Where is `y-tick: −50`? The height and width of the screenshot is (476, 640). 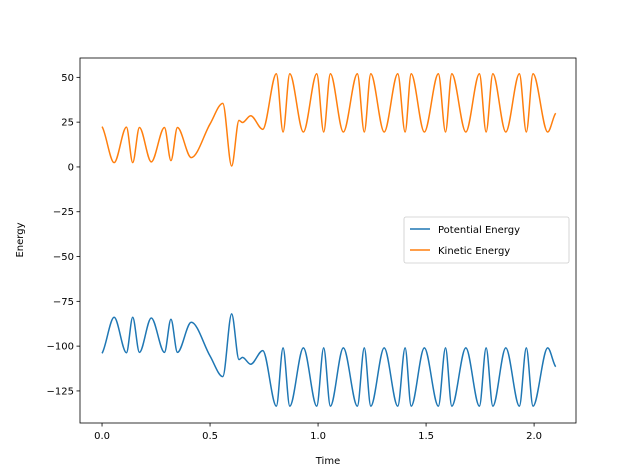
y-tick: −50 is located at coordinates (66, 257).